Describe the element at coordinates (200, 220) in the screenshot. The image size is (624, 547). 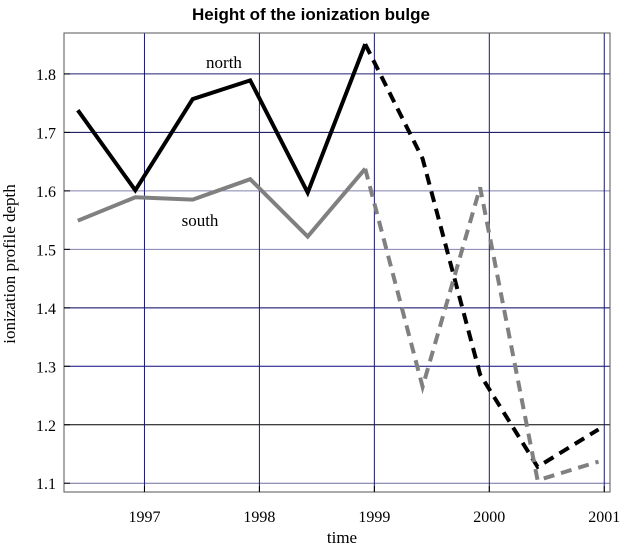
I see `series-label-south: south` at that location.